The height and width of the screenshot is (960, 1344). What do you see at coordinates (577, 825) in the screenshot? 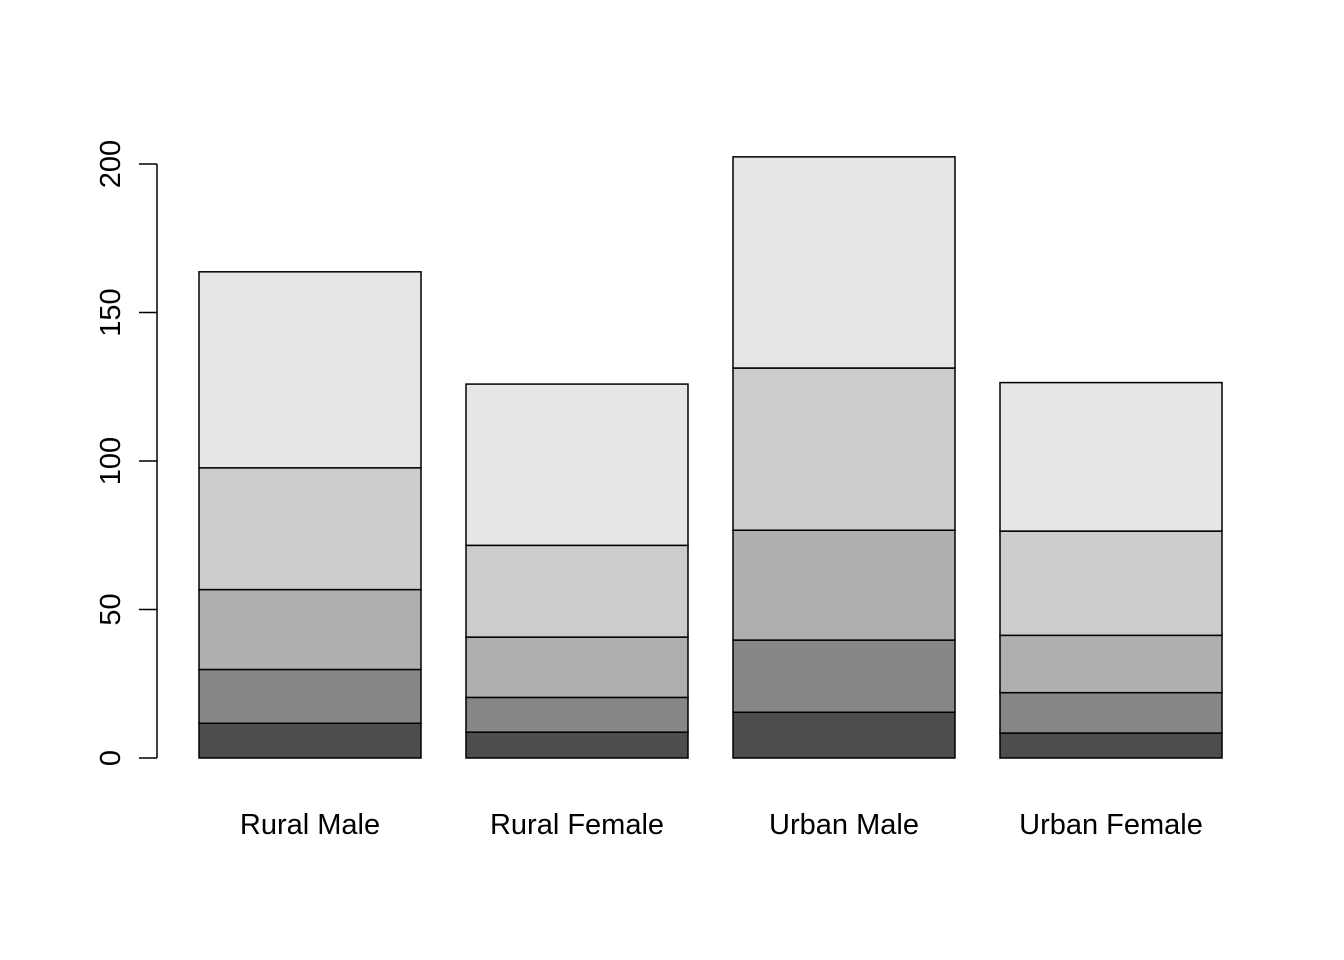
I see `x-category-label: Rural Female` at bounding box center [577, 825].